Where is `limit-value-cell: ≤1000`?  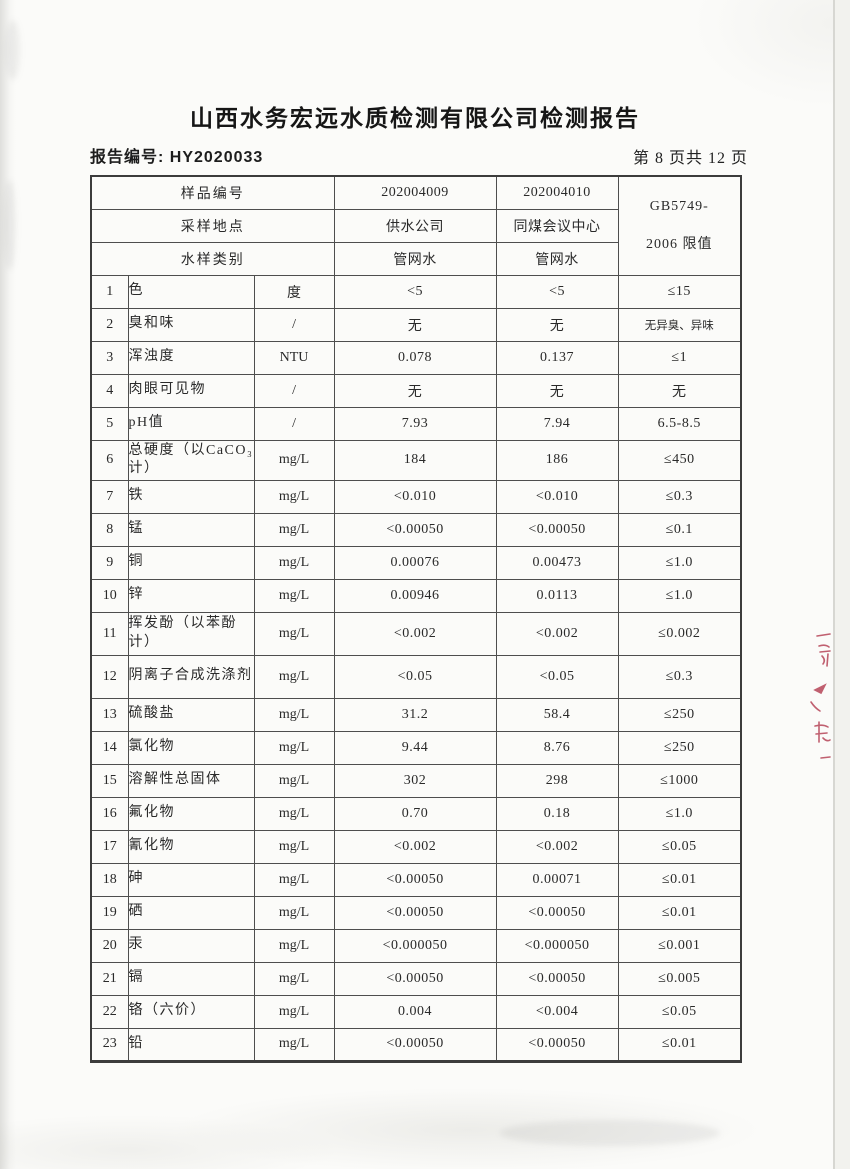
limit-value-cell: ≤1000 is located at coordinates (679, 780).